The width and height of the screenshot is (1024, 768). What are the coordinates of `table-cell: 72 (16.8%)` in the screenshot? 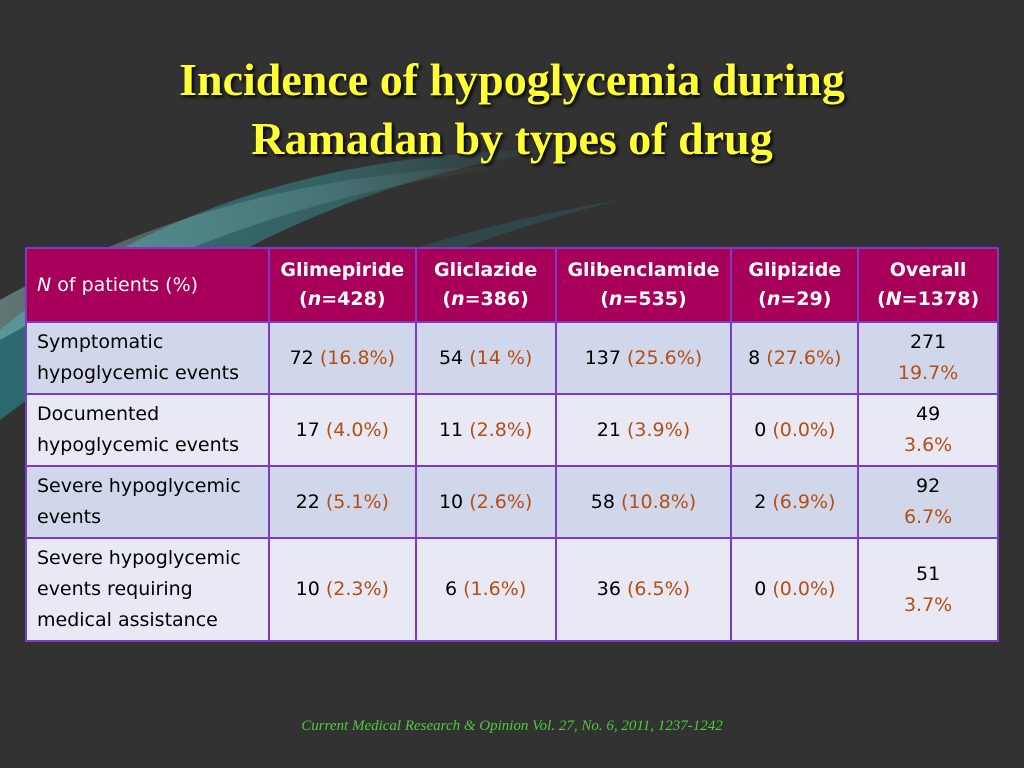 It's located at (342, 358).